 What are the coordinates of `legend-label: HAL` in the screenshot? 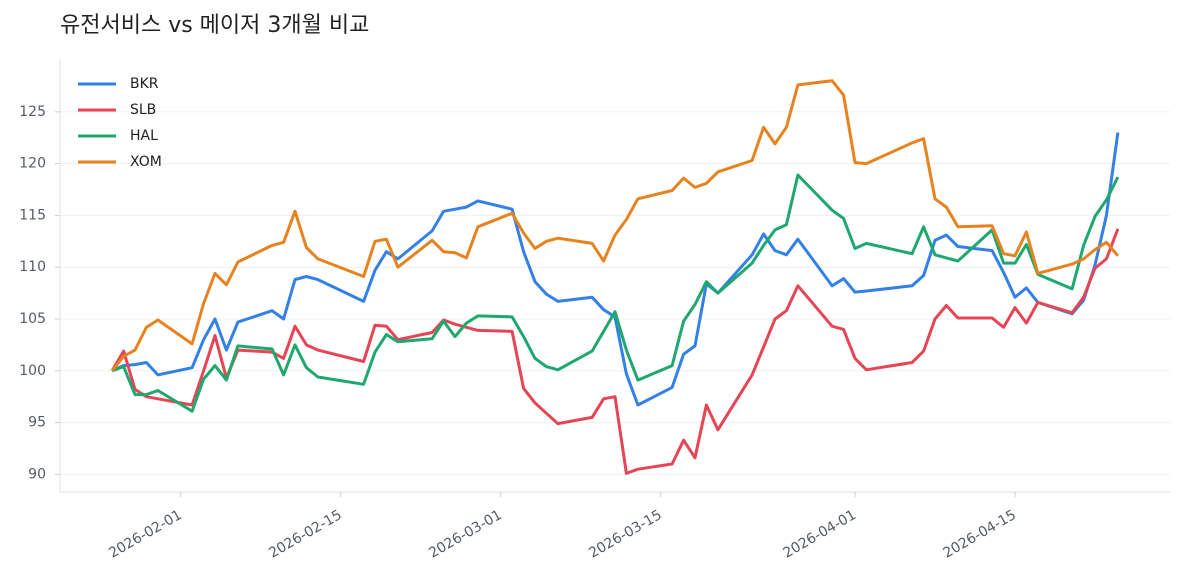 It's located at (144, 136).